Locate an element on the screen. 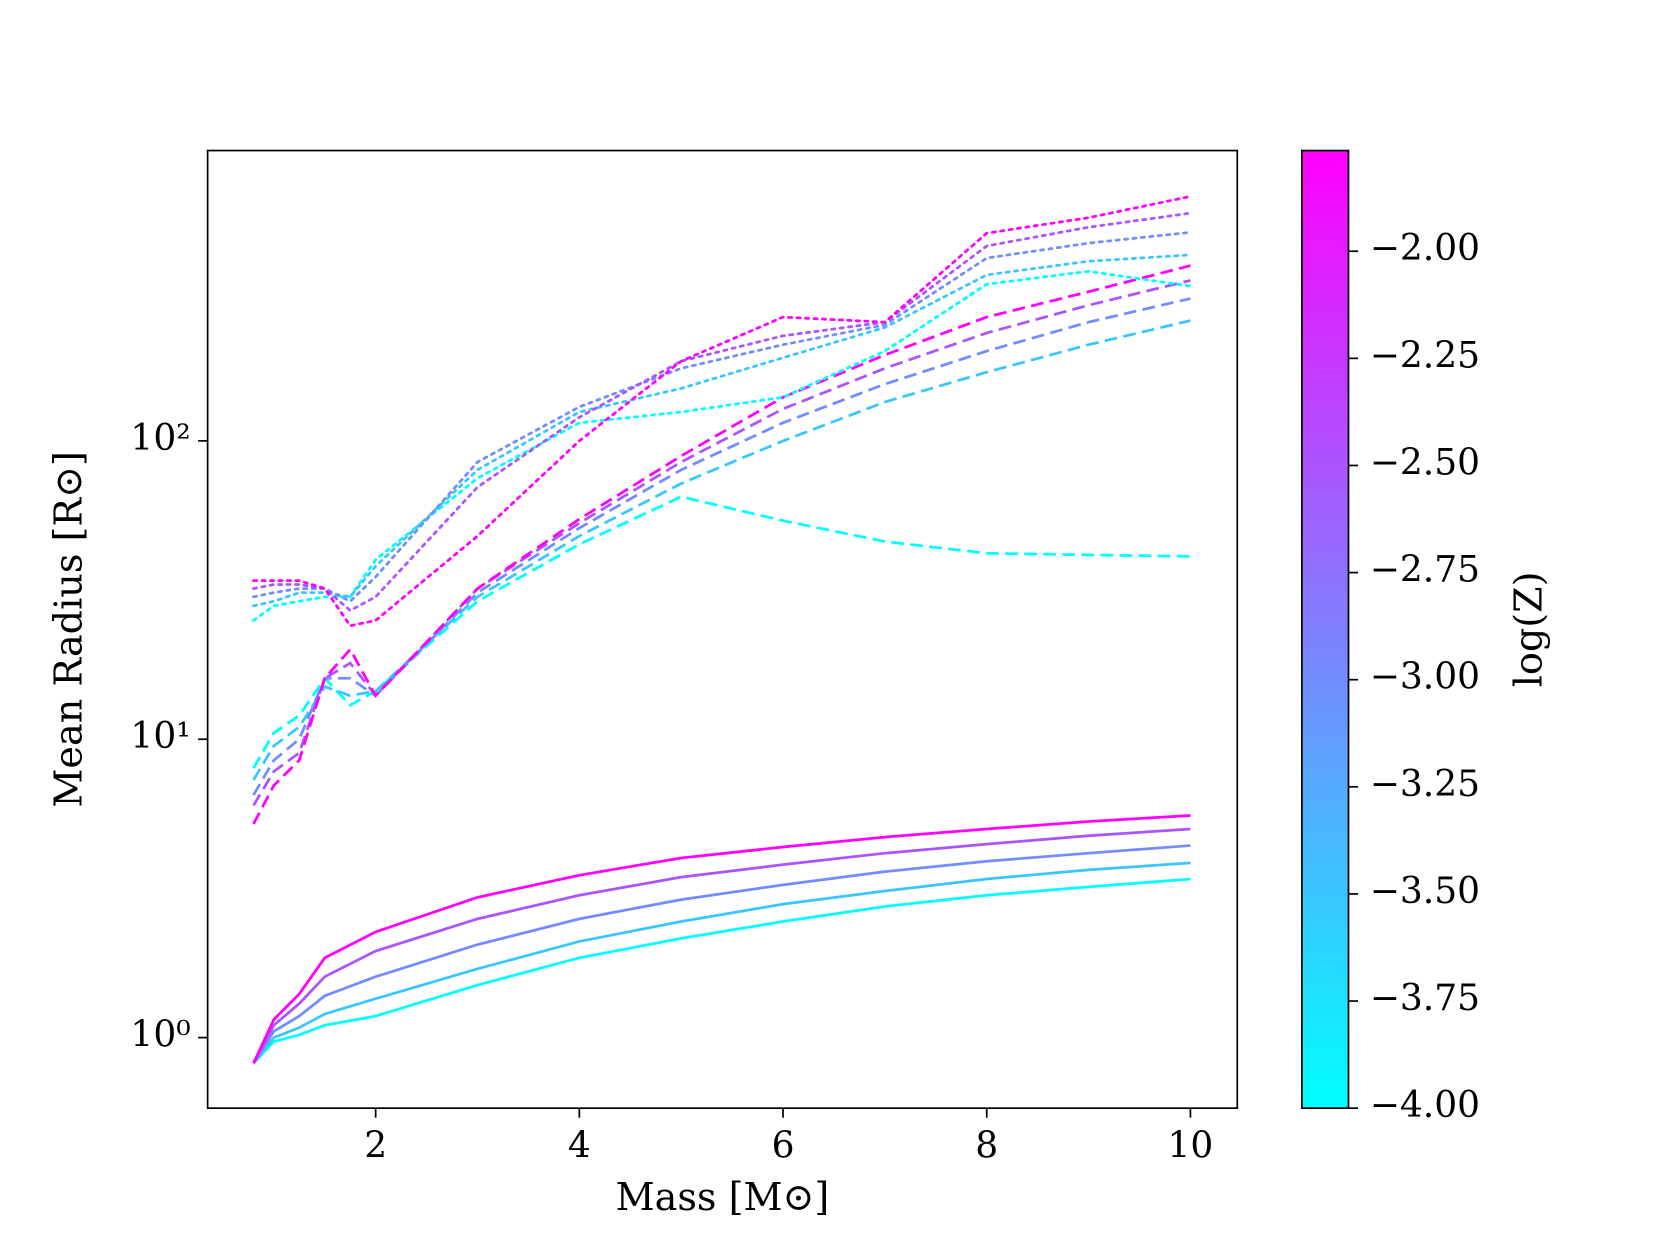 The image size is (1661, 1246). x-tick-label: 2 is located at coordinates (375, 1145).